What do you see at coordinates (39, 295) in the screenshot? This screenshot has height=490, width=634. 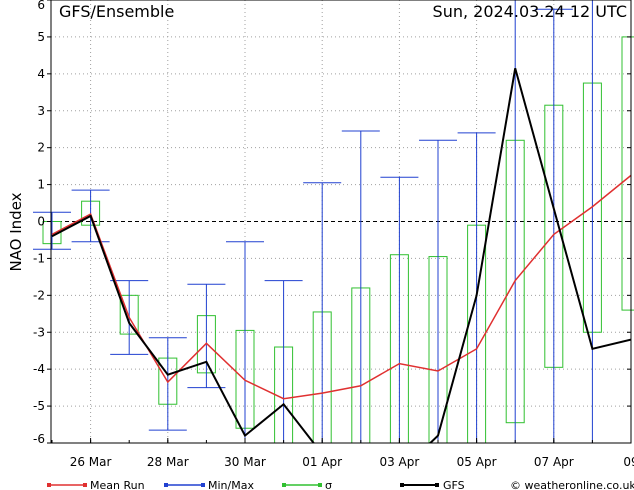 I see `y-tick-label: -2` at bounding box center [39, 295].